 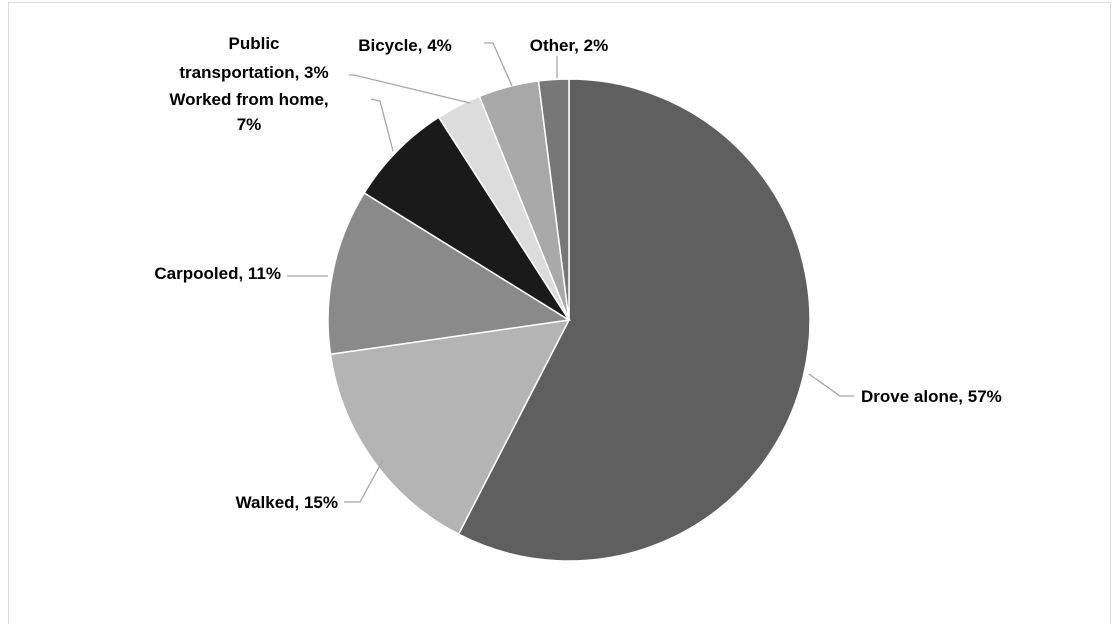 I want to click on data-label-bicycle: Bicycle, 4%, so click(x=405, y=45).